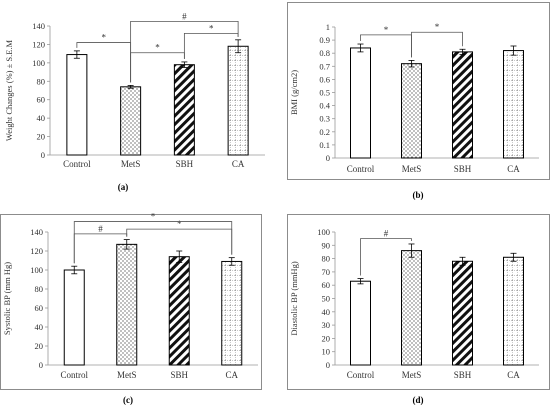 Image resolution: width=550 pixels, height=408 pixels. What do you see at coordinates (324, 66) in the screenshot?
I see `y-tick-label: 0.7` at bounding box center [324, 66].